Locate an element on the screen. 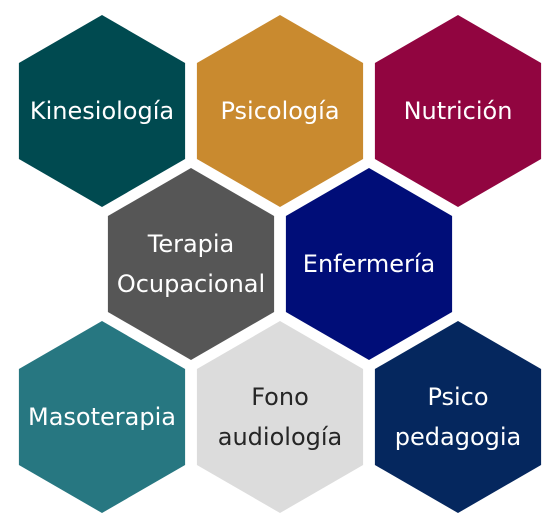 The height and width of the screenshot is (524, 553). hexagon-label-terapia-ocupacional-2: Ocupacional is located at coordinates (191, 284).